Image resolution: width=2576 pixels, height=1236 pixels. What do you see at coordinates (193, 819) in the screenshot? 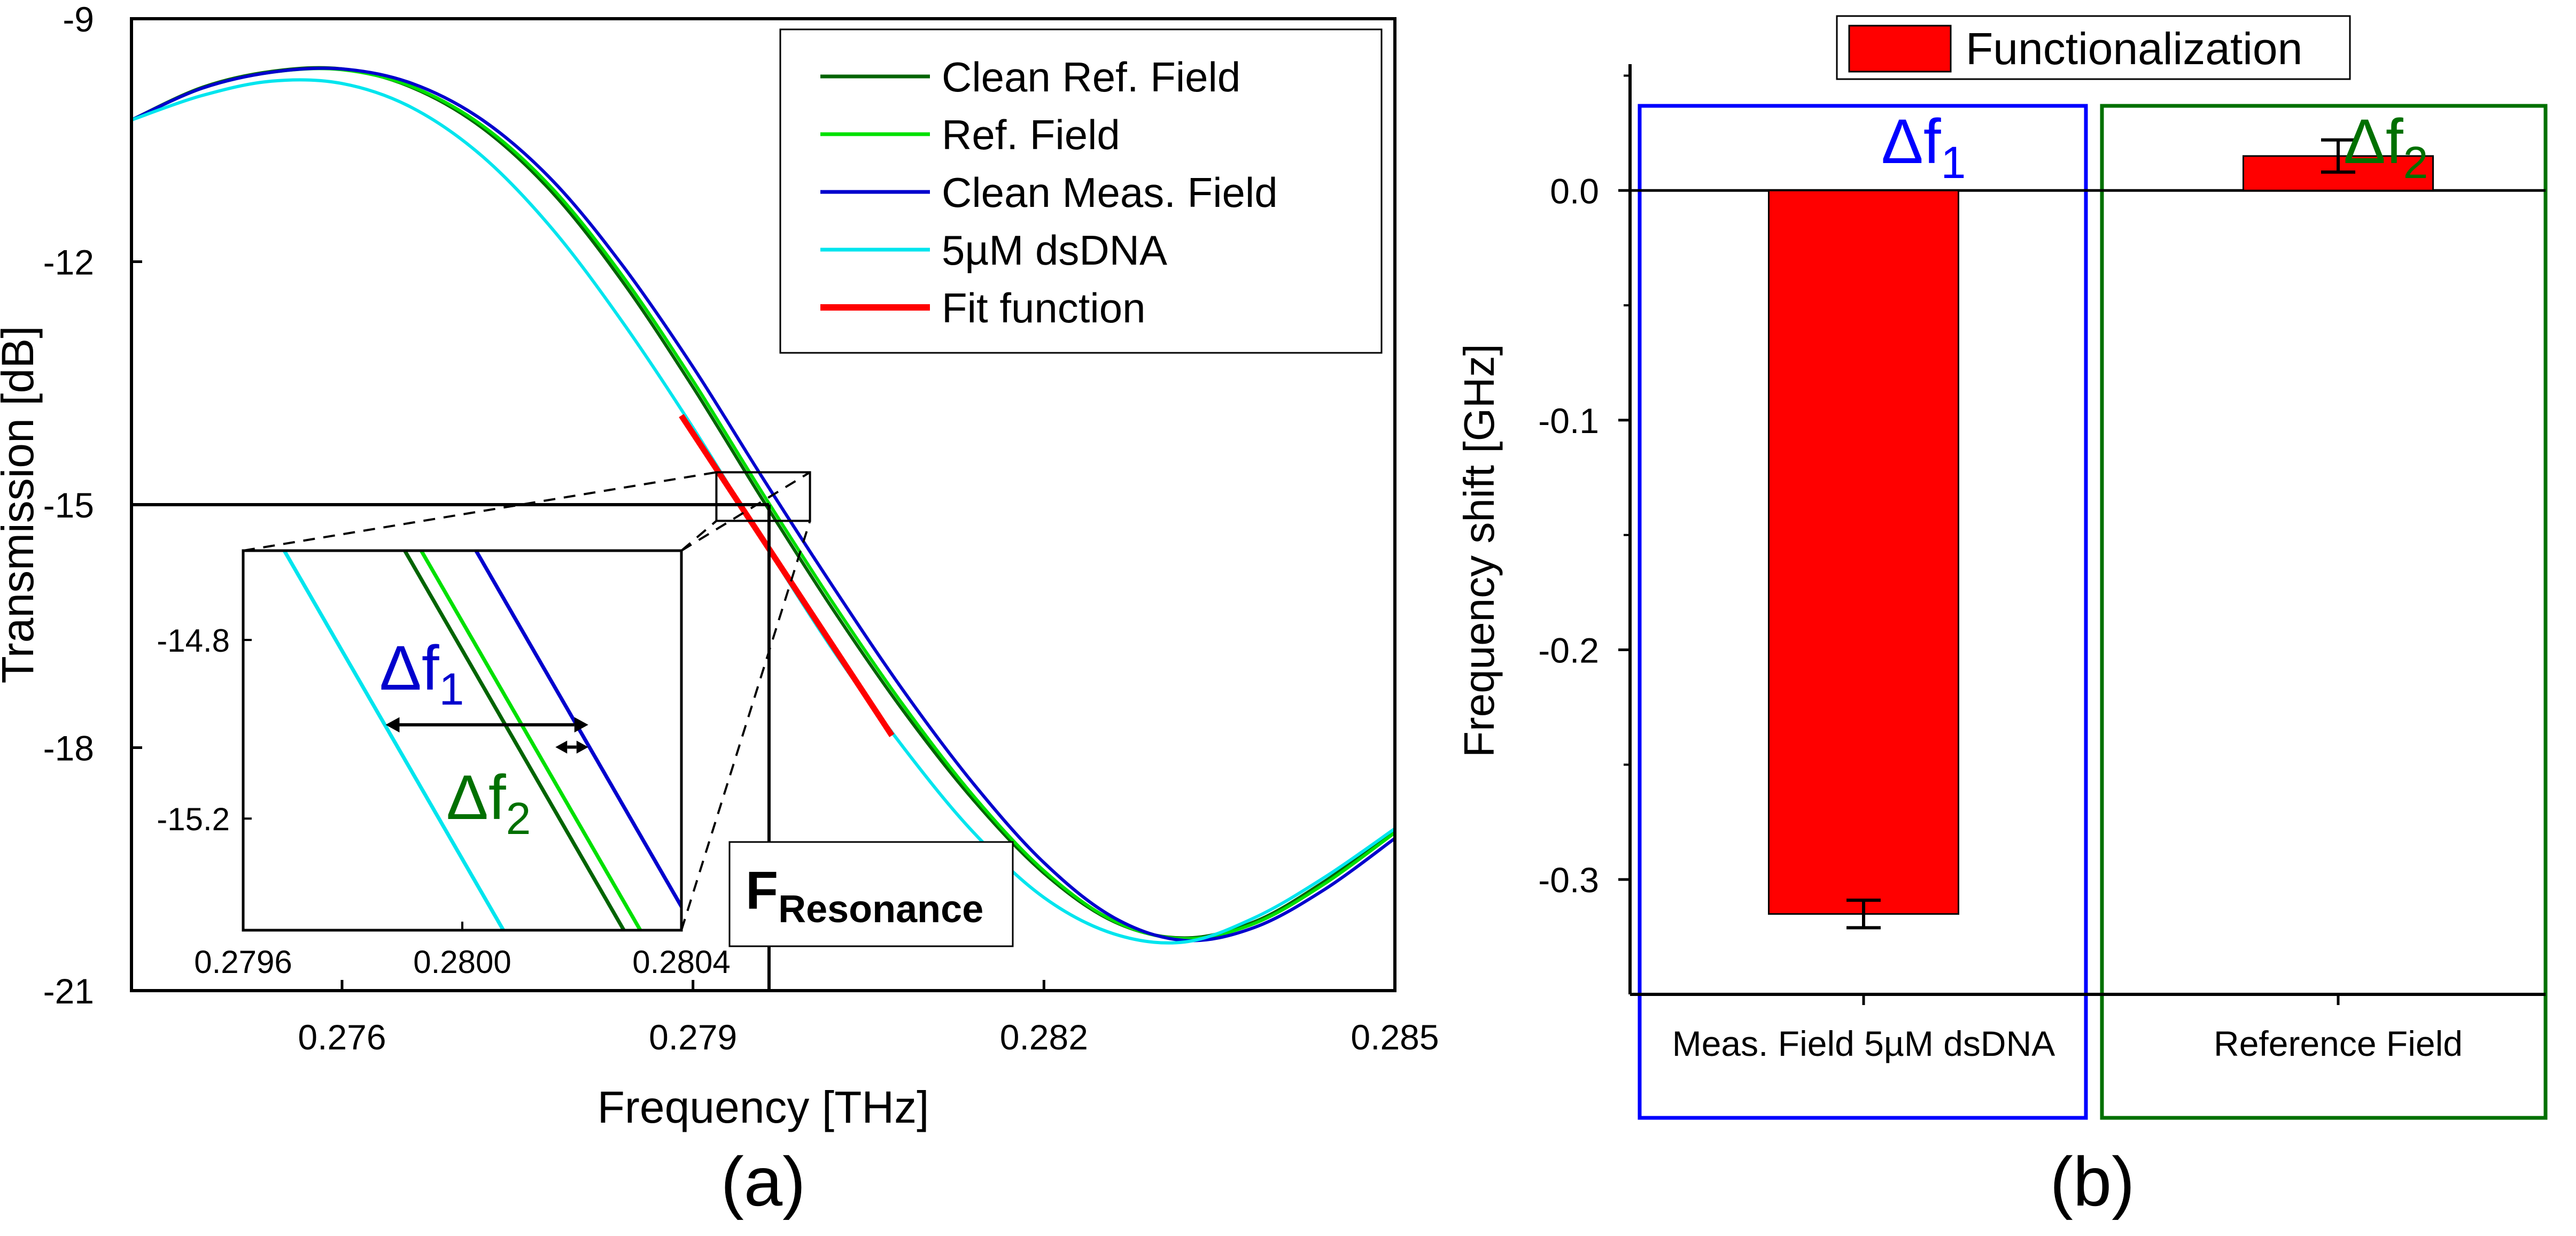
I see `inset-y-tick-label: -15.2` at bounding box center [193, 819].